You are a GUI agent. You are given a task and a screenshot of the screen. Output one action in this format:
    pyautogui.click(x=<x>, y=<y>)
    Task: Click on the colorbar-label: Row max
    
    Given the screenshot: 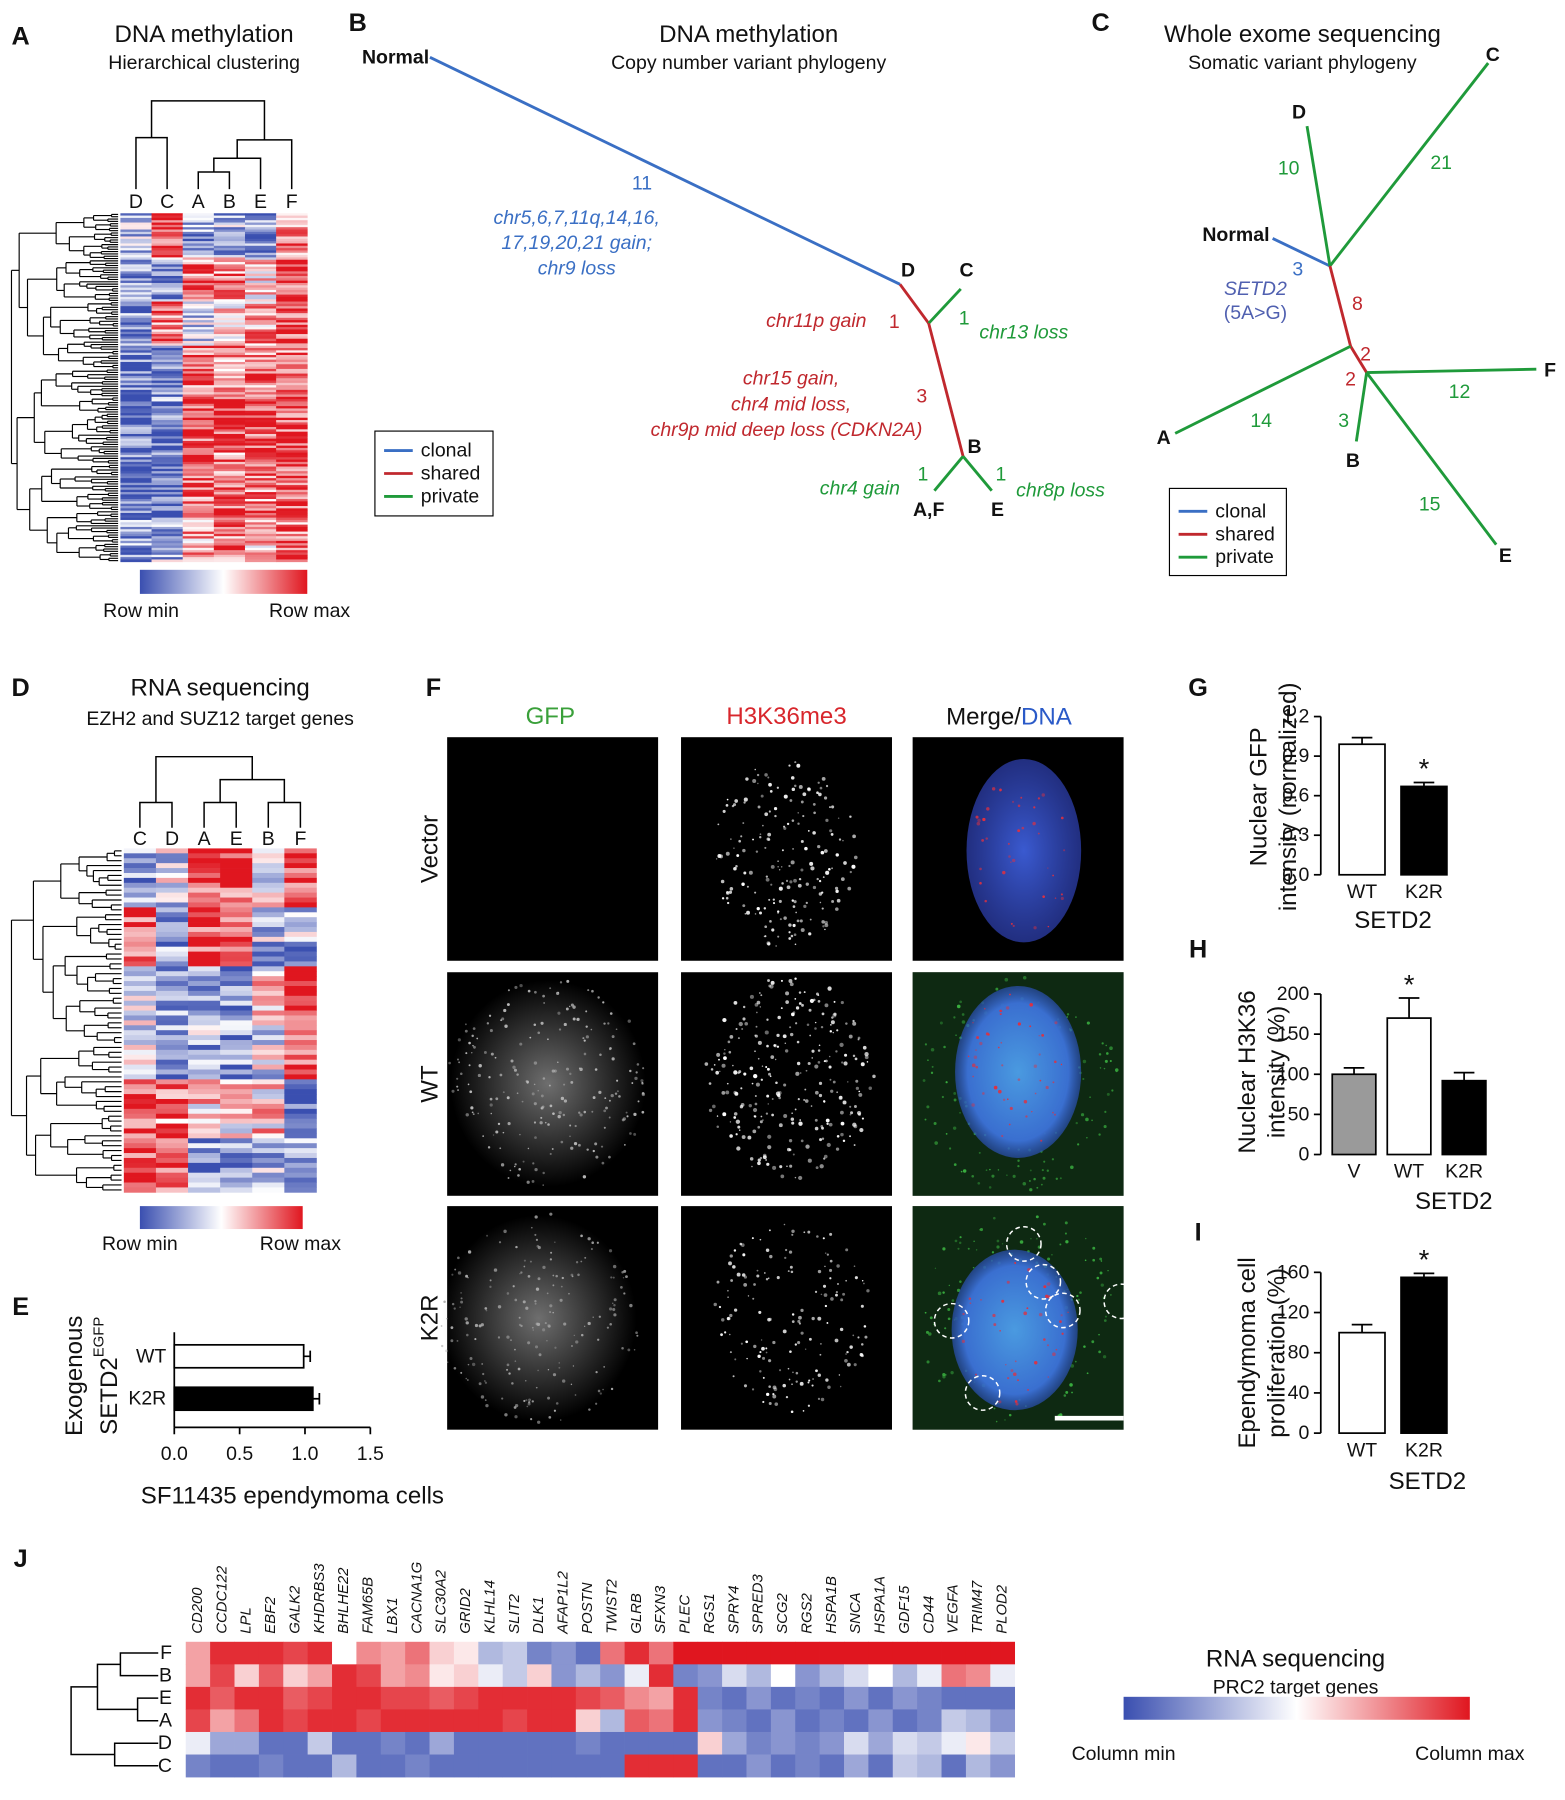 What is the action you would take?
    pyautogui.click(x=300, y=1244)
    